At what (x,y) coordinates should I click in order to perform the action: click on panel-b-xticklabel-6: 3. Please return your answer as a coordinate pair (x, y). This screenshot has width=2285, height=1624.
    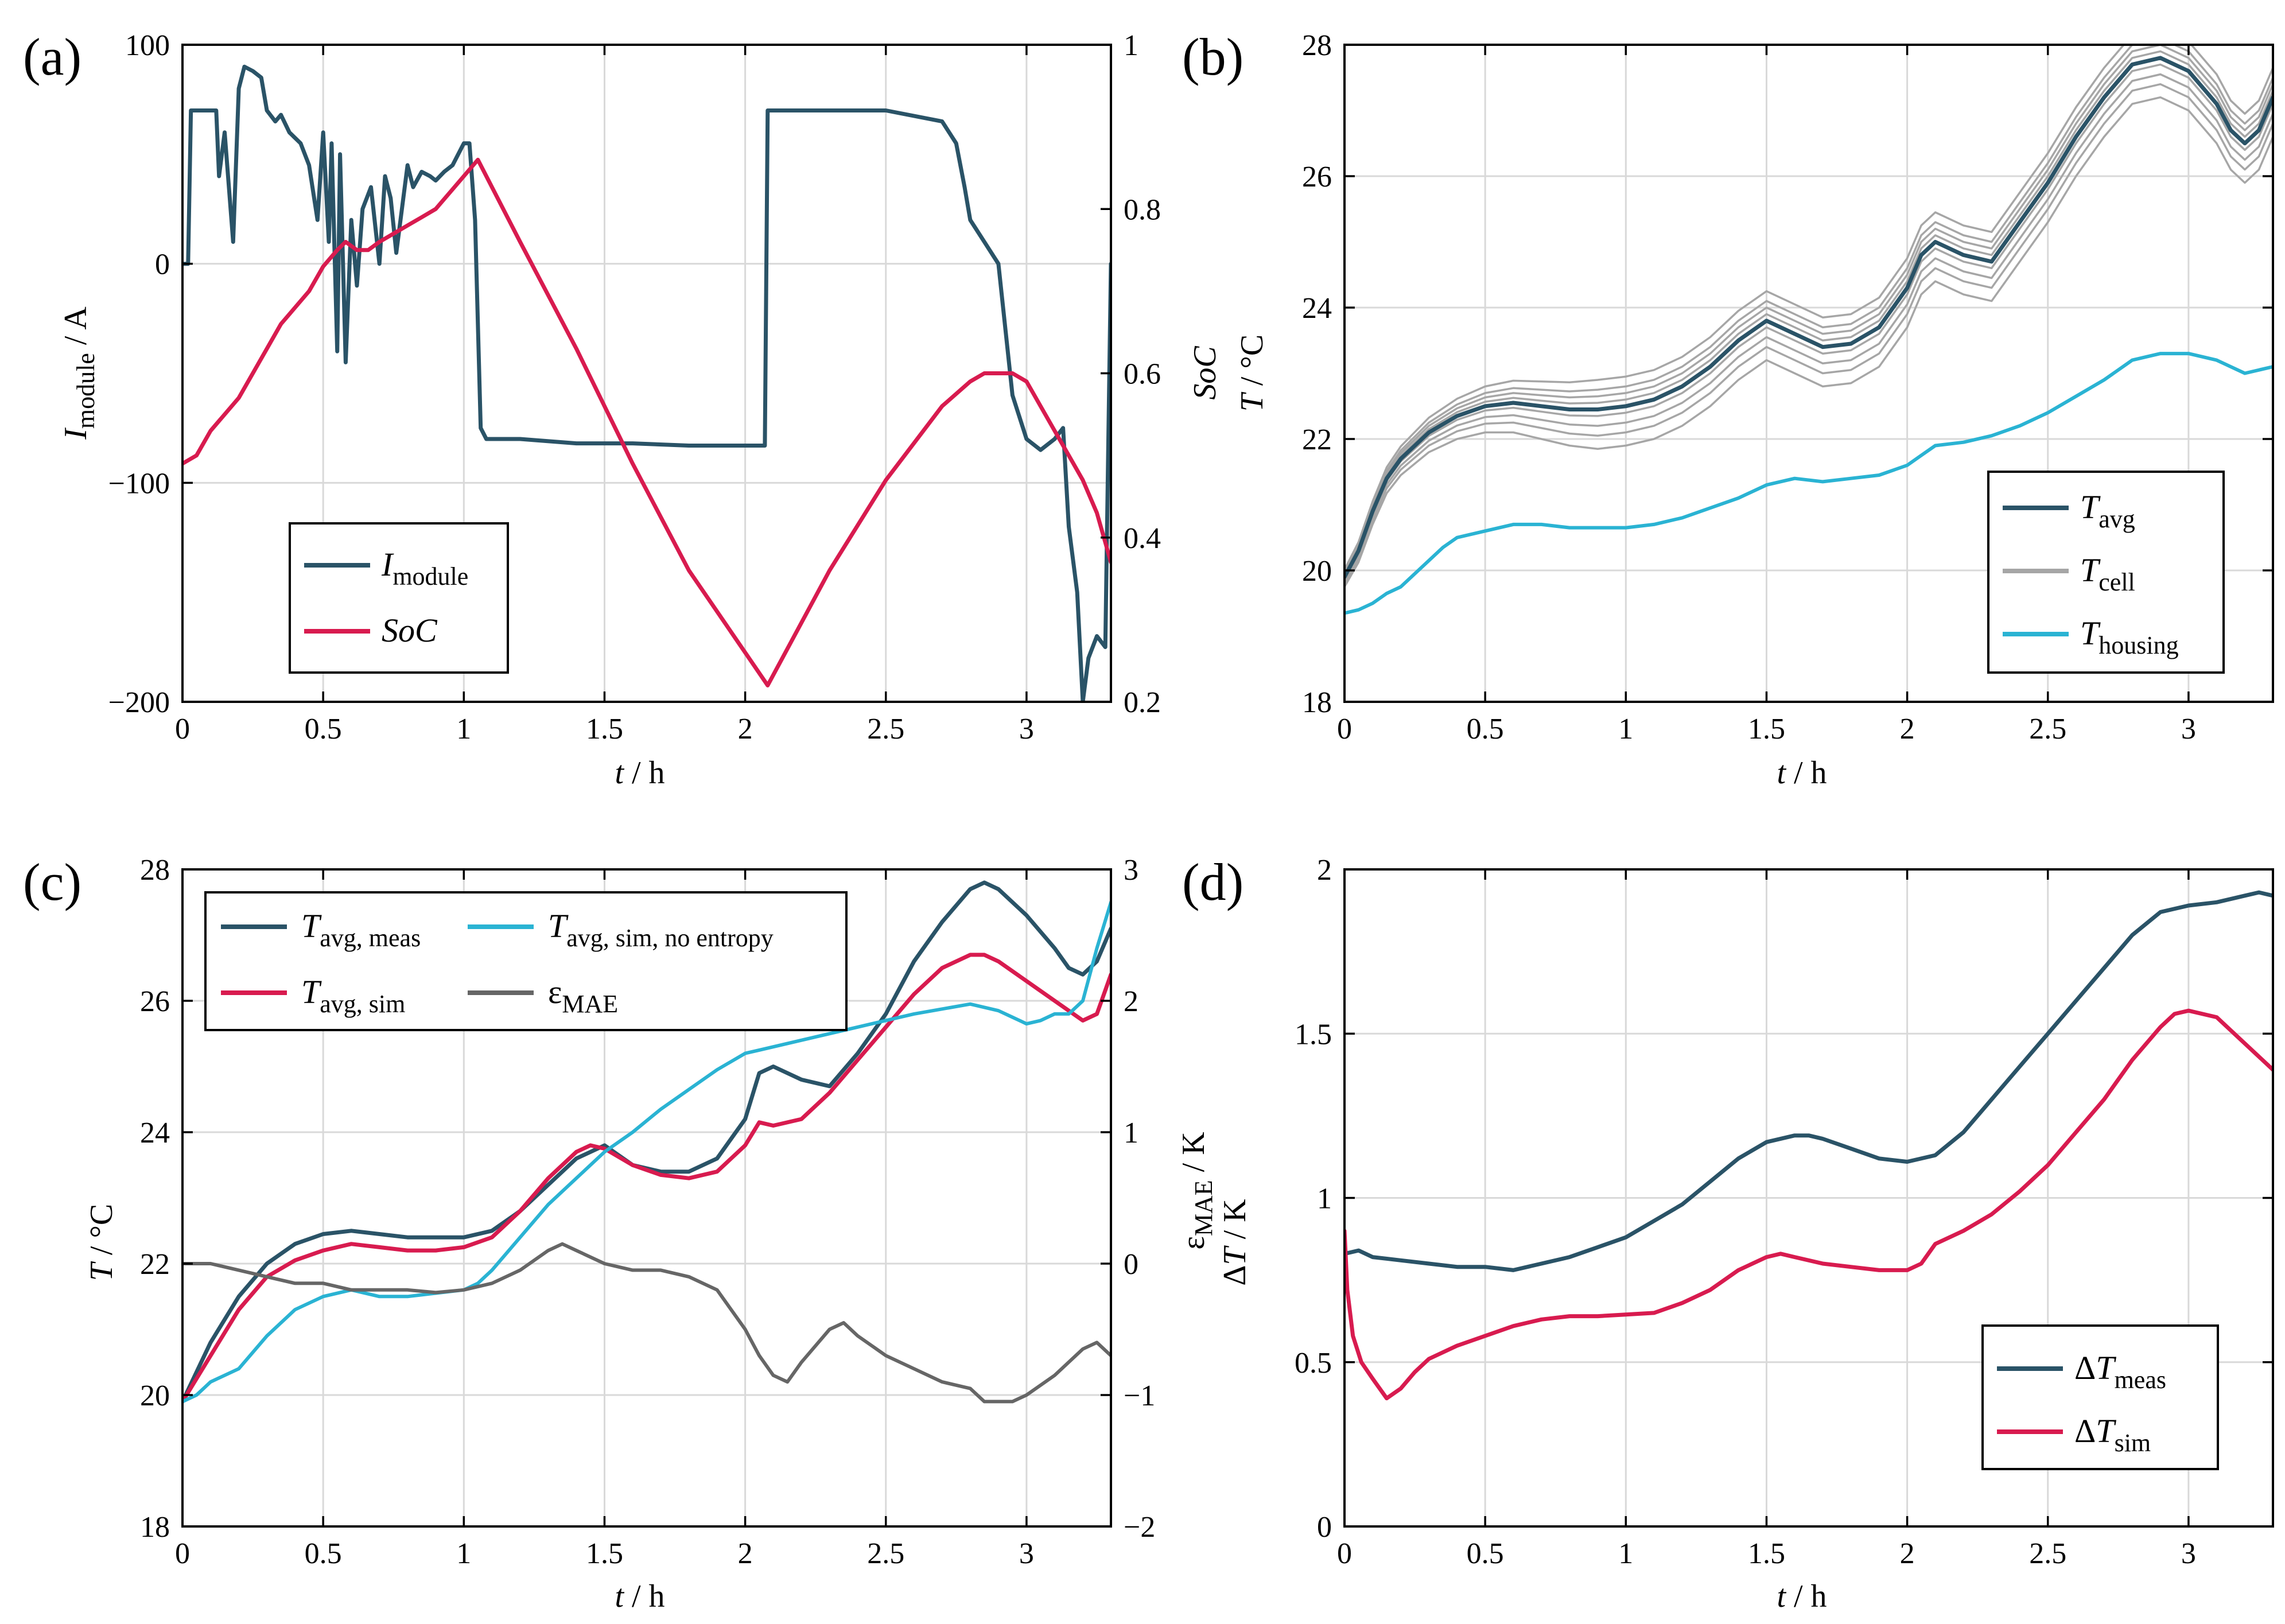
    Looking at the image, I should click on (2188, 729).